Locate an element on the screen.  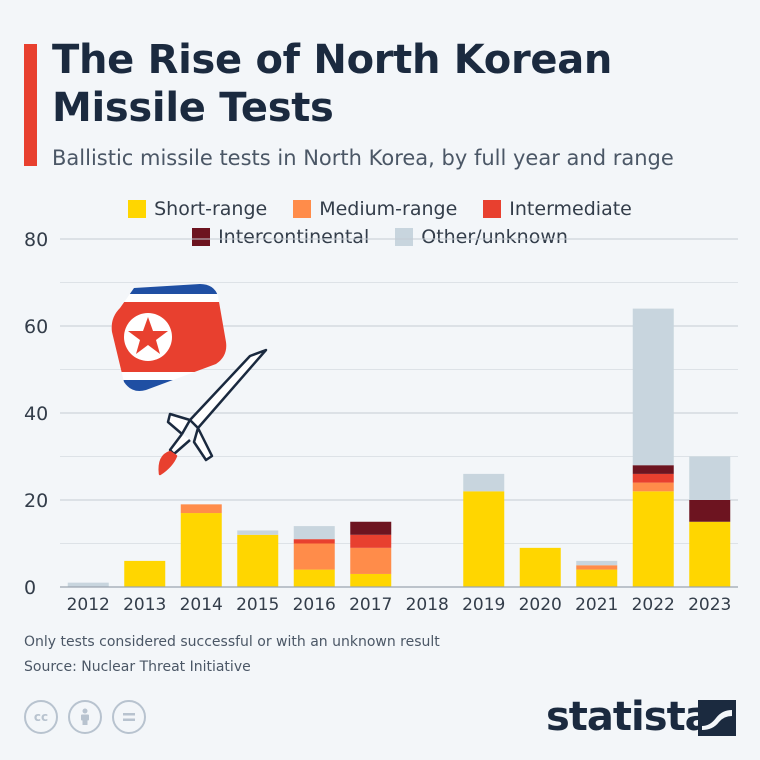
legend-item-intercontinental: Intercontinental is located at coordinates (280, 237).